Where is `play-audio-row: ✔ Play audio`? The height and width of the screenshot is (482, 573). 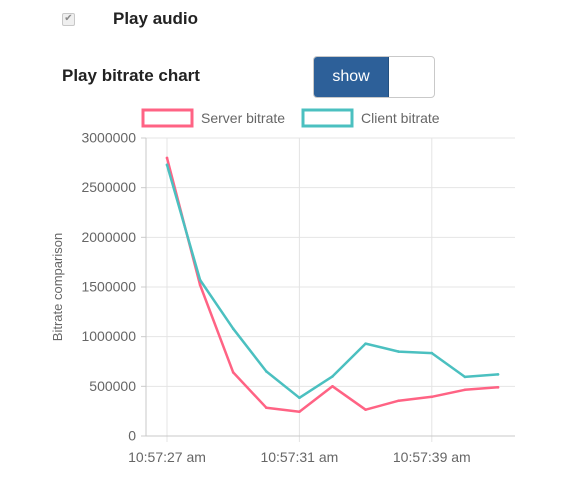
play-audio-row: ✔ Play audio is located at coordinates (130, 19).